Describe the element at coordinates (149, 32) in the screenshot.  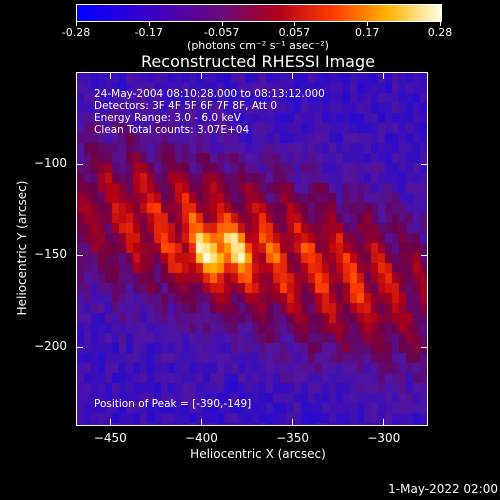
I see `colorbar-tick-label: -0.17` at that location.